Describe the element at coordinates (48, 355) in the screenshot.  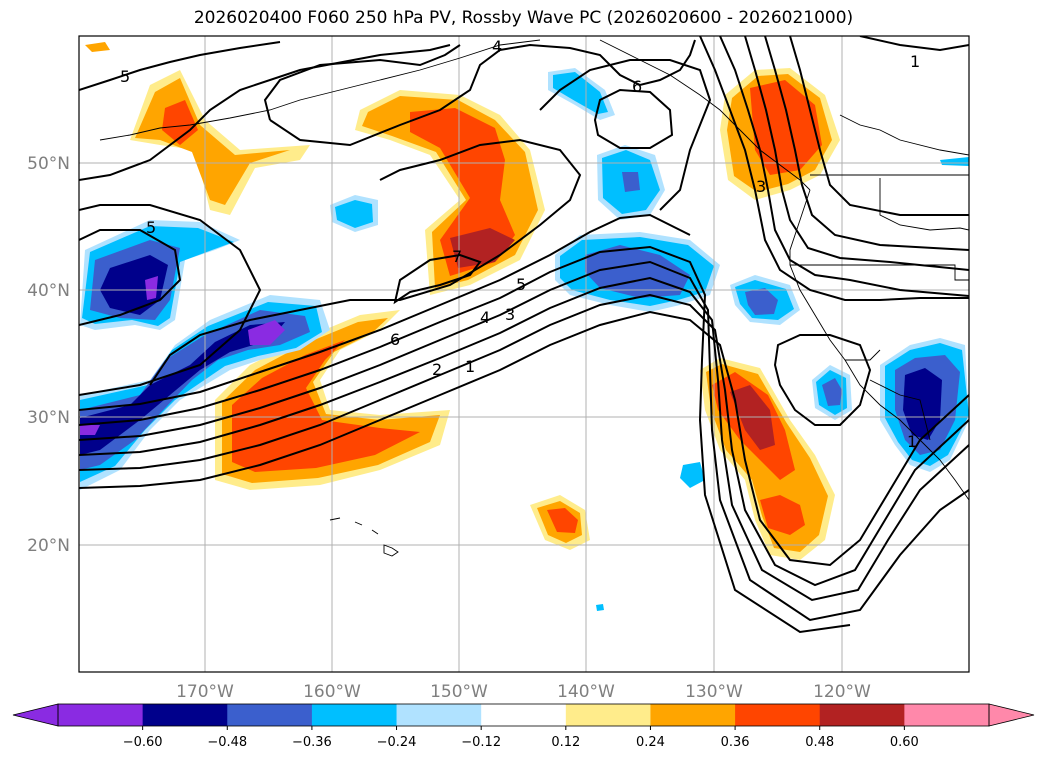
I see `latitude-labels: 50°N 40°N 30°N 20°N` at that location.